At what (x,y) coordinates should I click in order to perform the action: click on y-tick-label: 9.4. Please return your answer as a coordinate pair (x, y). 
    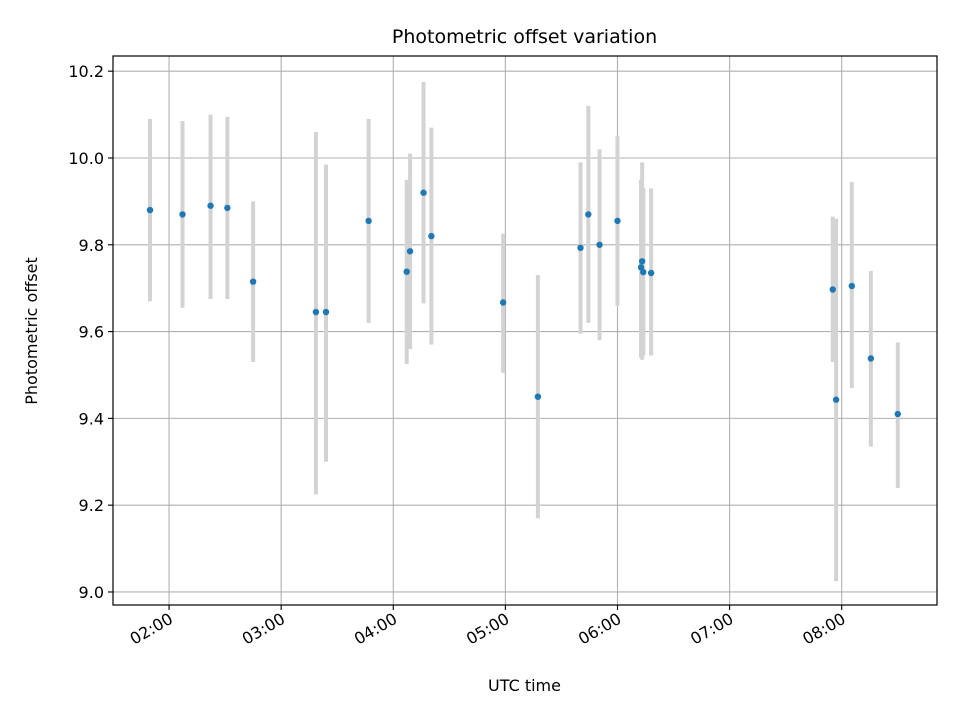
    Looking at the image, I should click on (91, 418).